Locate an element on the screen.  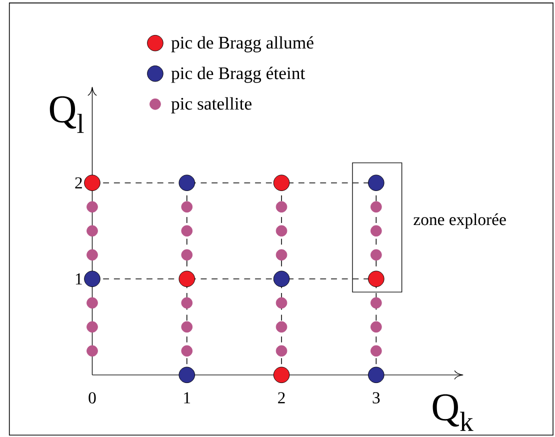
x-tick-label: 3 is located at coordinates (376, 398).